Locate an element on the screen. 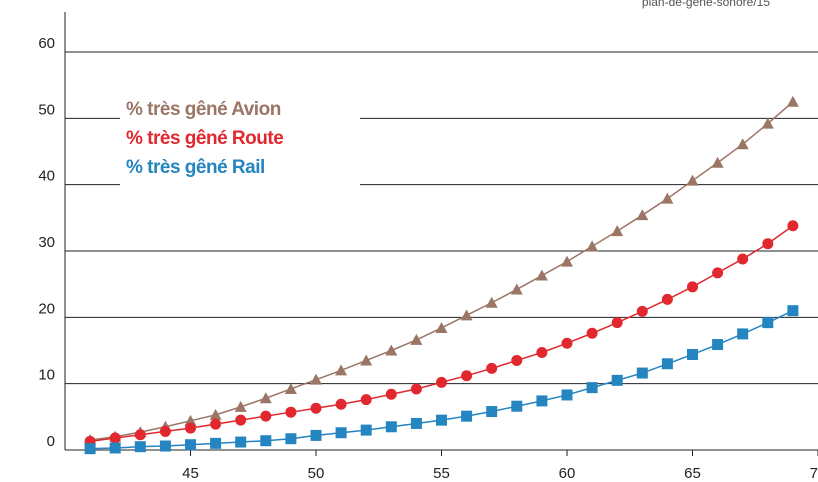  y-tick-label: 40 is located at coordinates (46, 176).